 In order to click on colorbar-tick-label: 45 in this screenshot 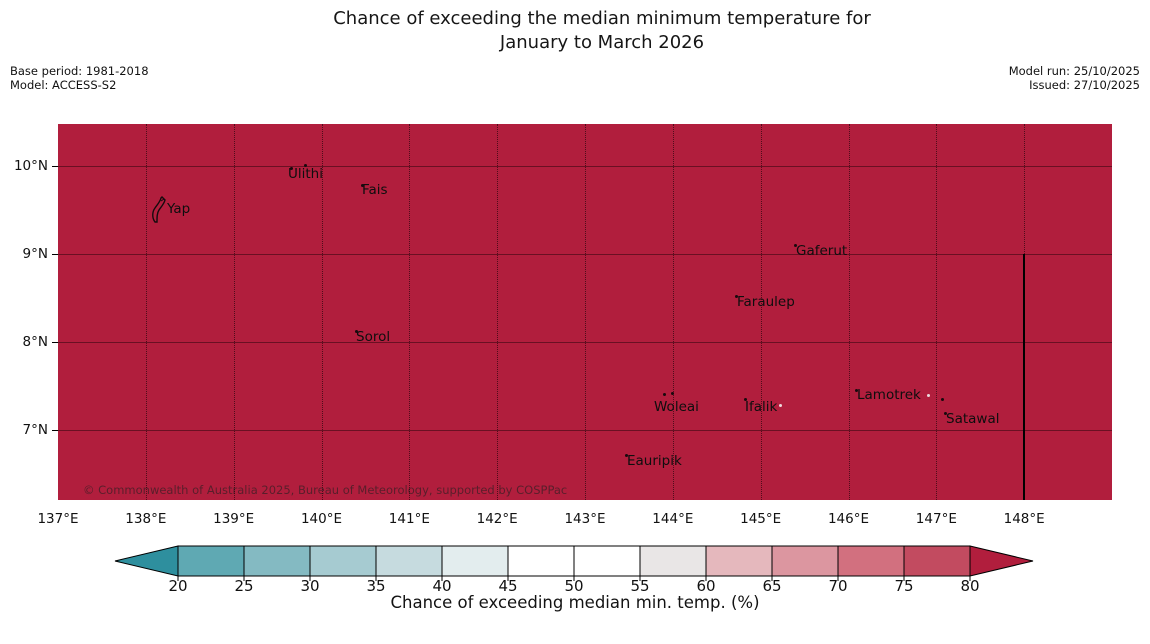, I will do `click(508, 586)`.